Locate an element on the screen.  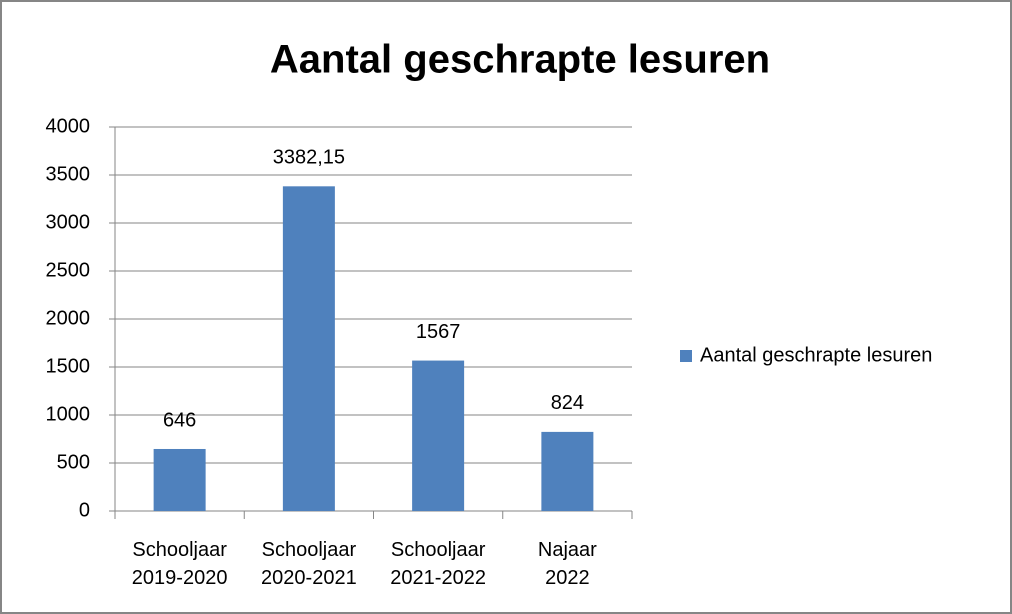
data-label: 1567 is located at coordinates (438, 332).